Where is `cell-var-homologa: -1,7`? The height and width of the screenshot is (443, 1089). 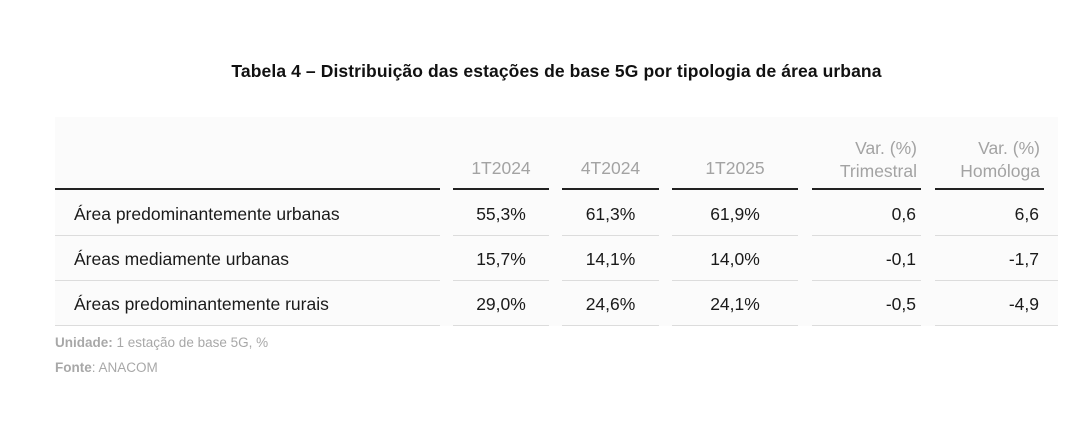
cell-var-homologa: -1,7 is located at coordinates (996, 259).